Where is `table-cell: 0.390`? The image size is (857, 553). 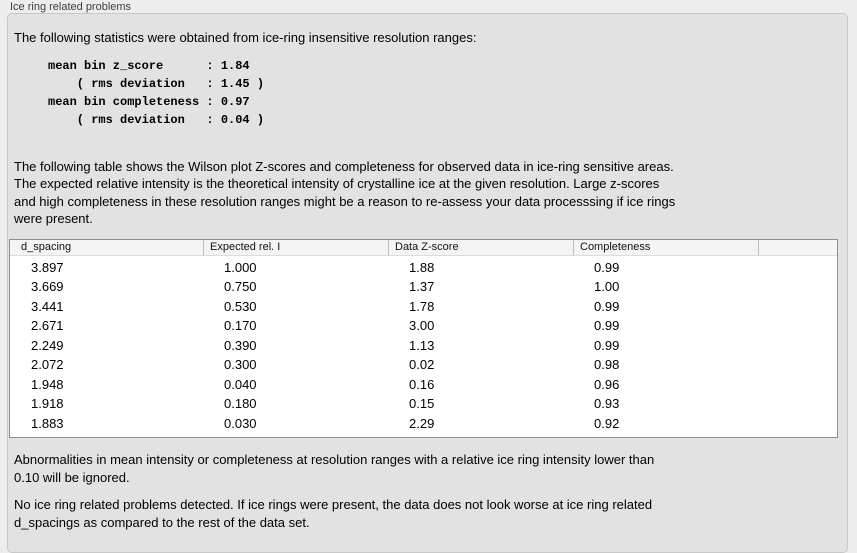 table-cell: 0.390 is located at coordinates (240, 345).